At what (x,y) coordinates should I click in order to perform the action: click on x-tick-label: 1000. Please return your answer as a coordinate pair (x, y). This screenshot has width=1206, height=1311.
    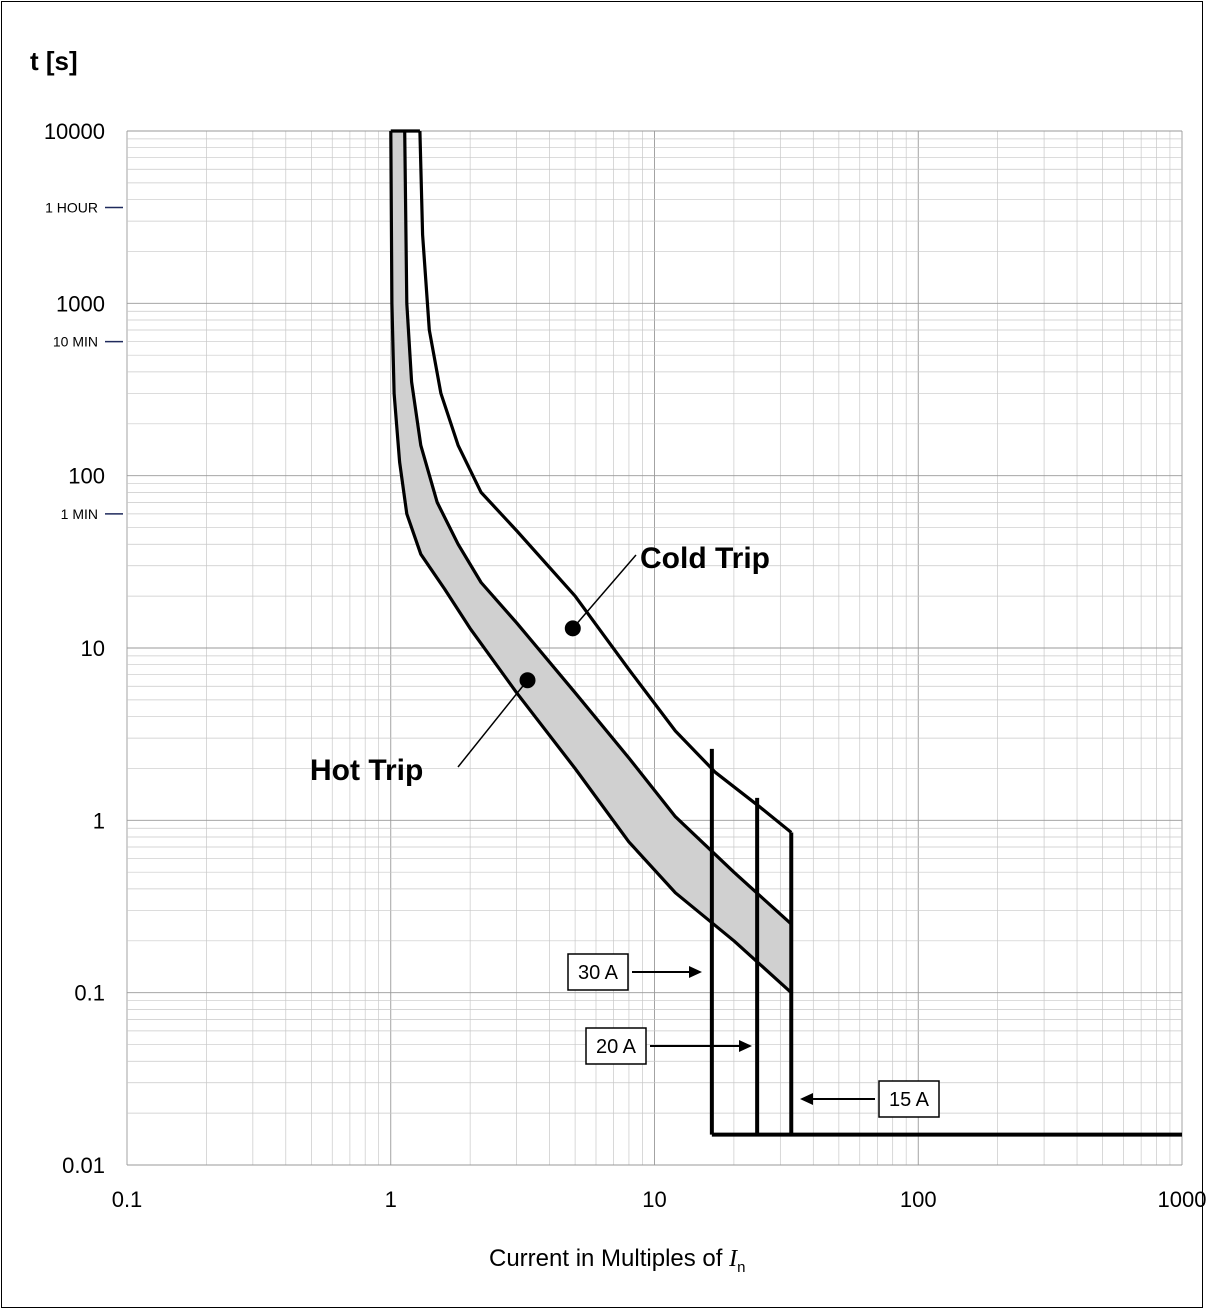
    Looking at the image, I should click on (1182, 1199).